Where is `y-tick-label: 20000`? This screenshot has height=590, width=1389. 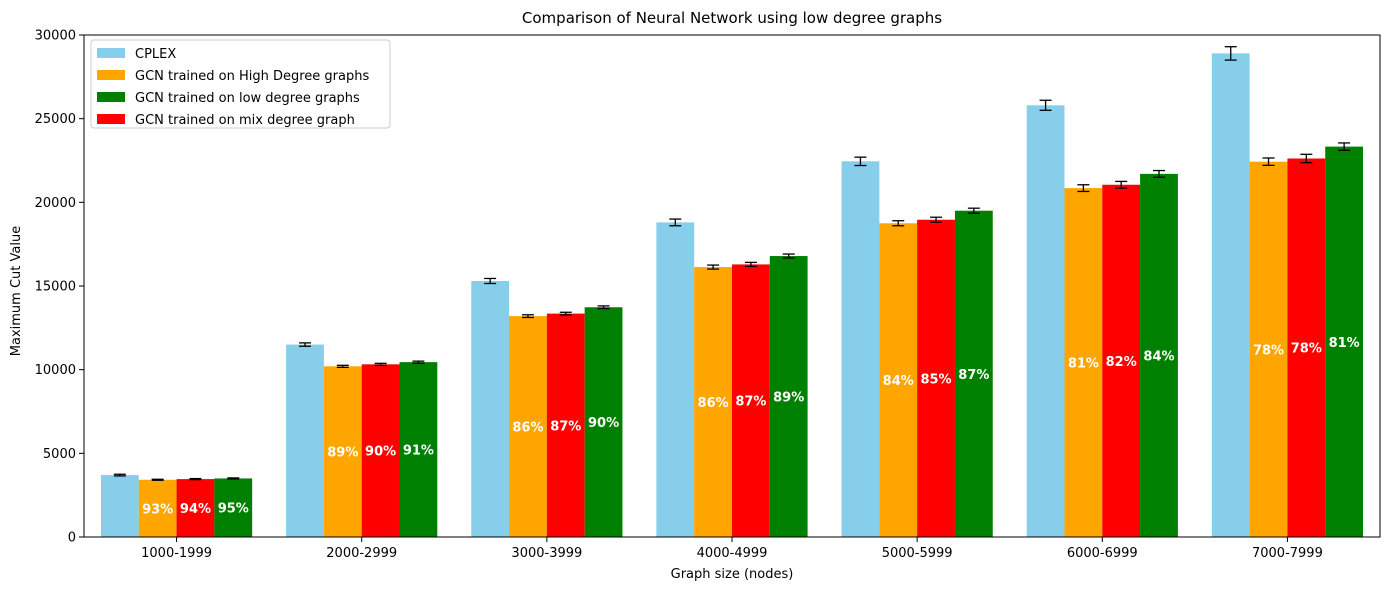
y-tick-label: 20000 is located at coordinates (55, 203).